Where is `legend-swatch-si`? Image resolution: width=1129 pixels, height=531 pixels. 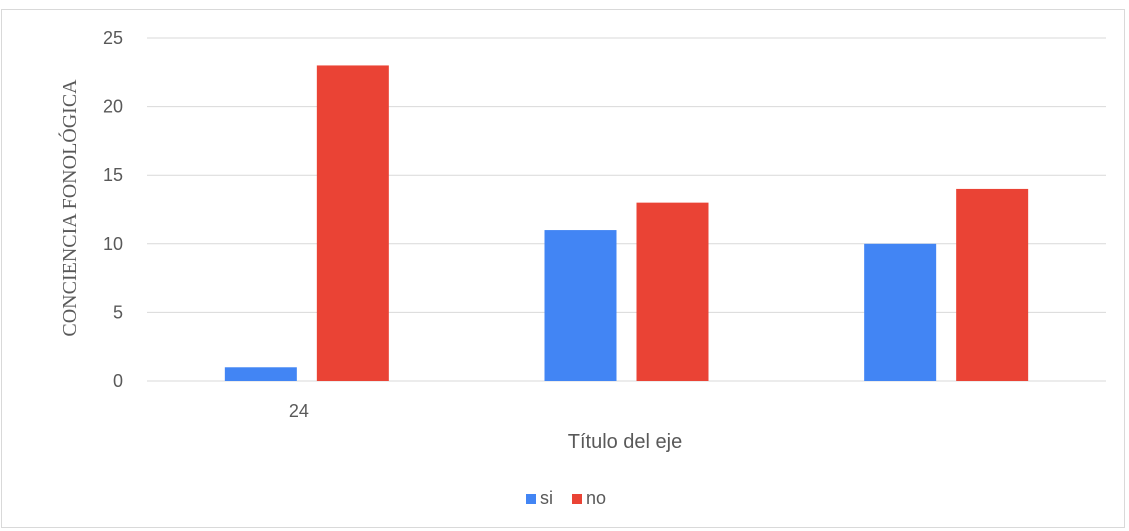
legend-swatch-si is located at coordinates (531, 499).